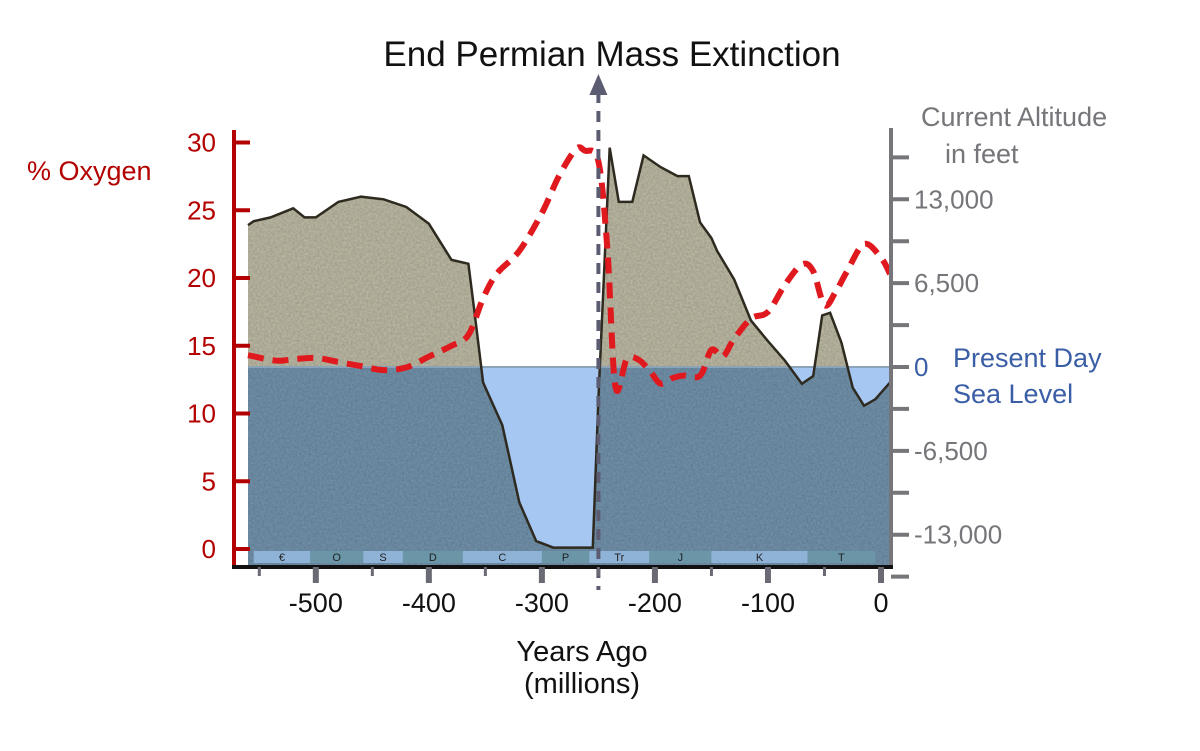  I want to click on left-axis-tick-label: 30, so click(201, 143).